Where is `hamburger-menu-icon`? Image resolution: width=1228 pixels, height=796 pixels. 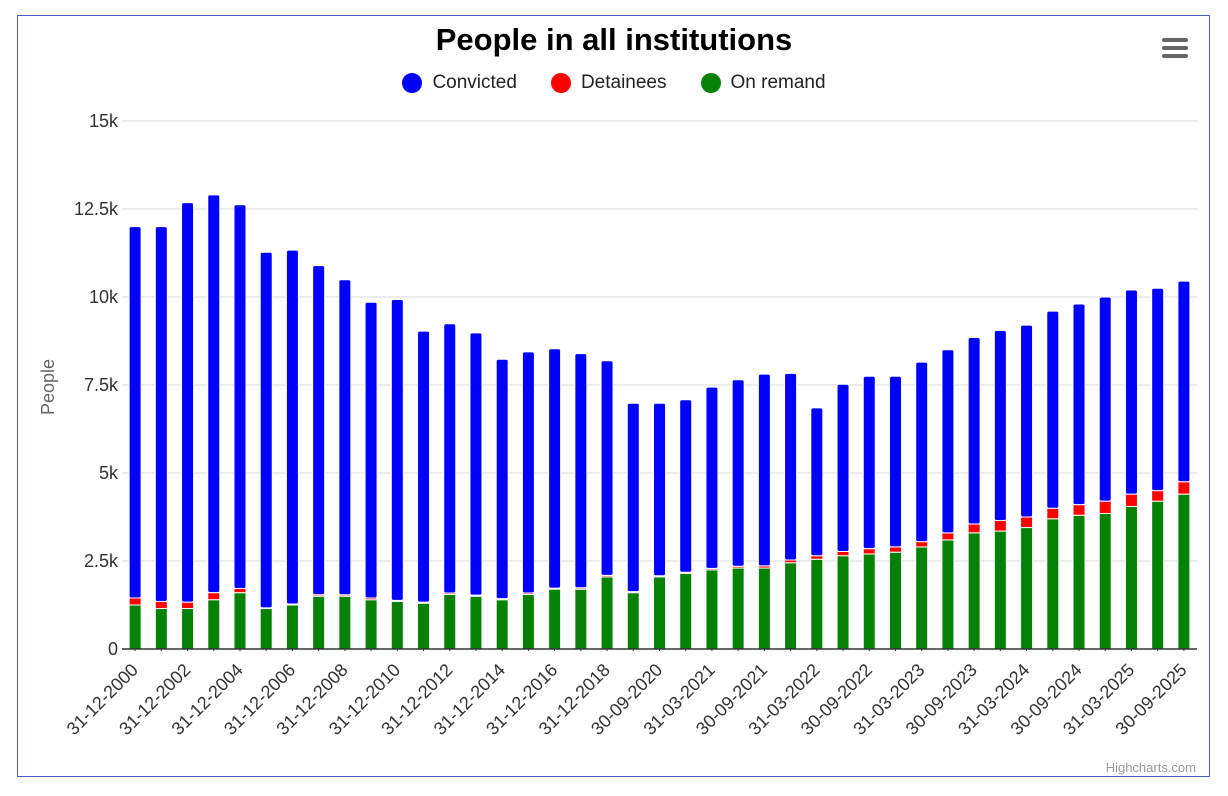
hamburger-menu-icon is located at coordinates (1175, 51).